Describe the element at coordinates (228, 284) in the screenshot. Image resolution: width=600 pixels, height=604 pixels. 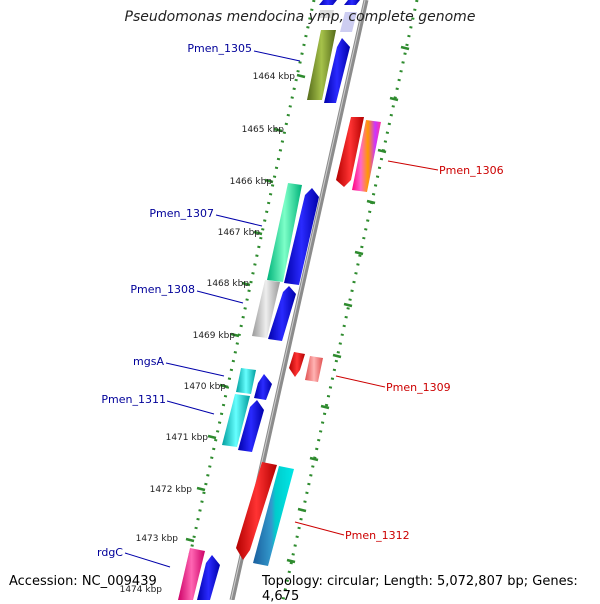
I see `tick-label: 1468 kbp` at that location.